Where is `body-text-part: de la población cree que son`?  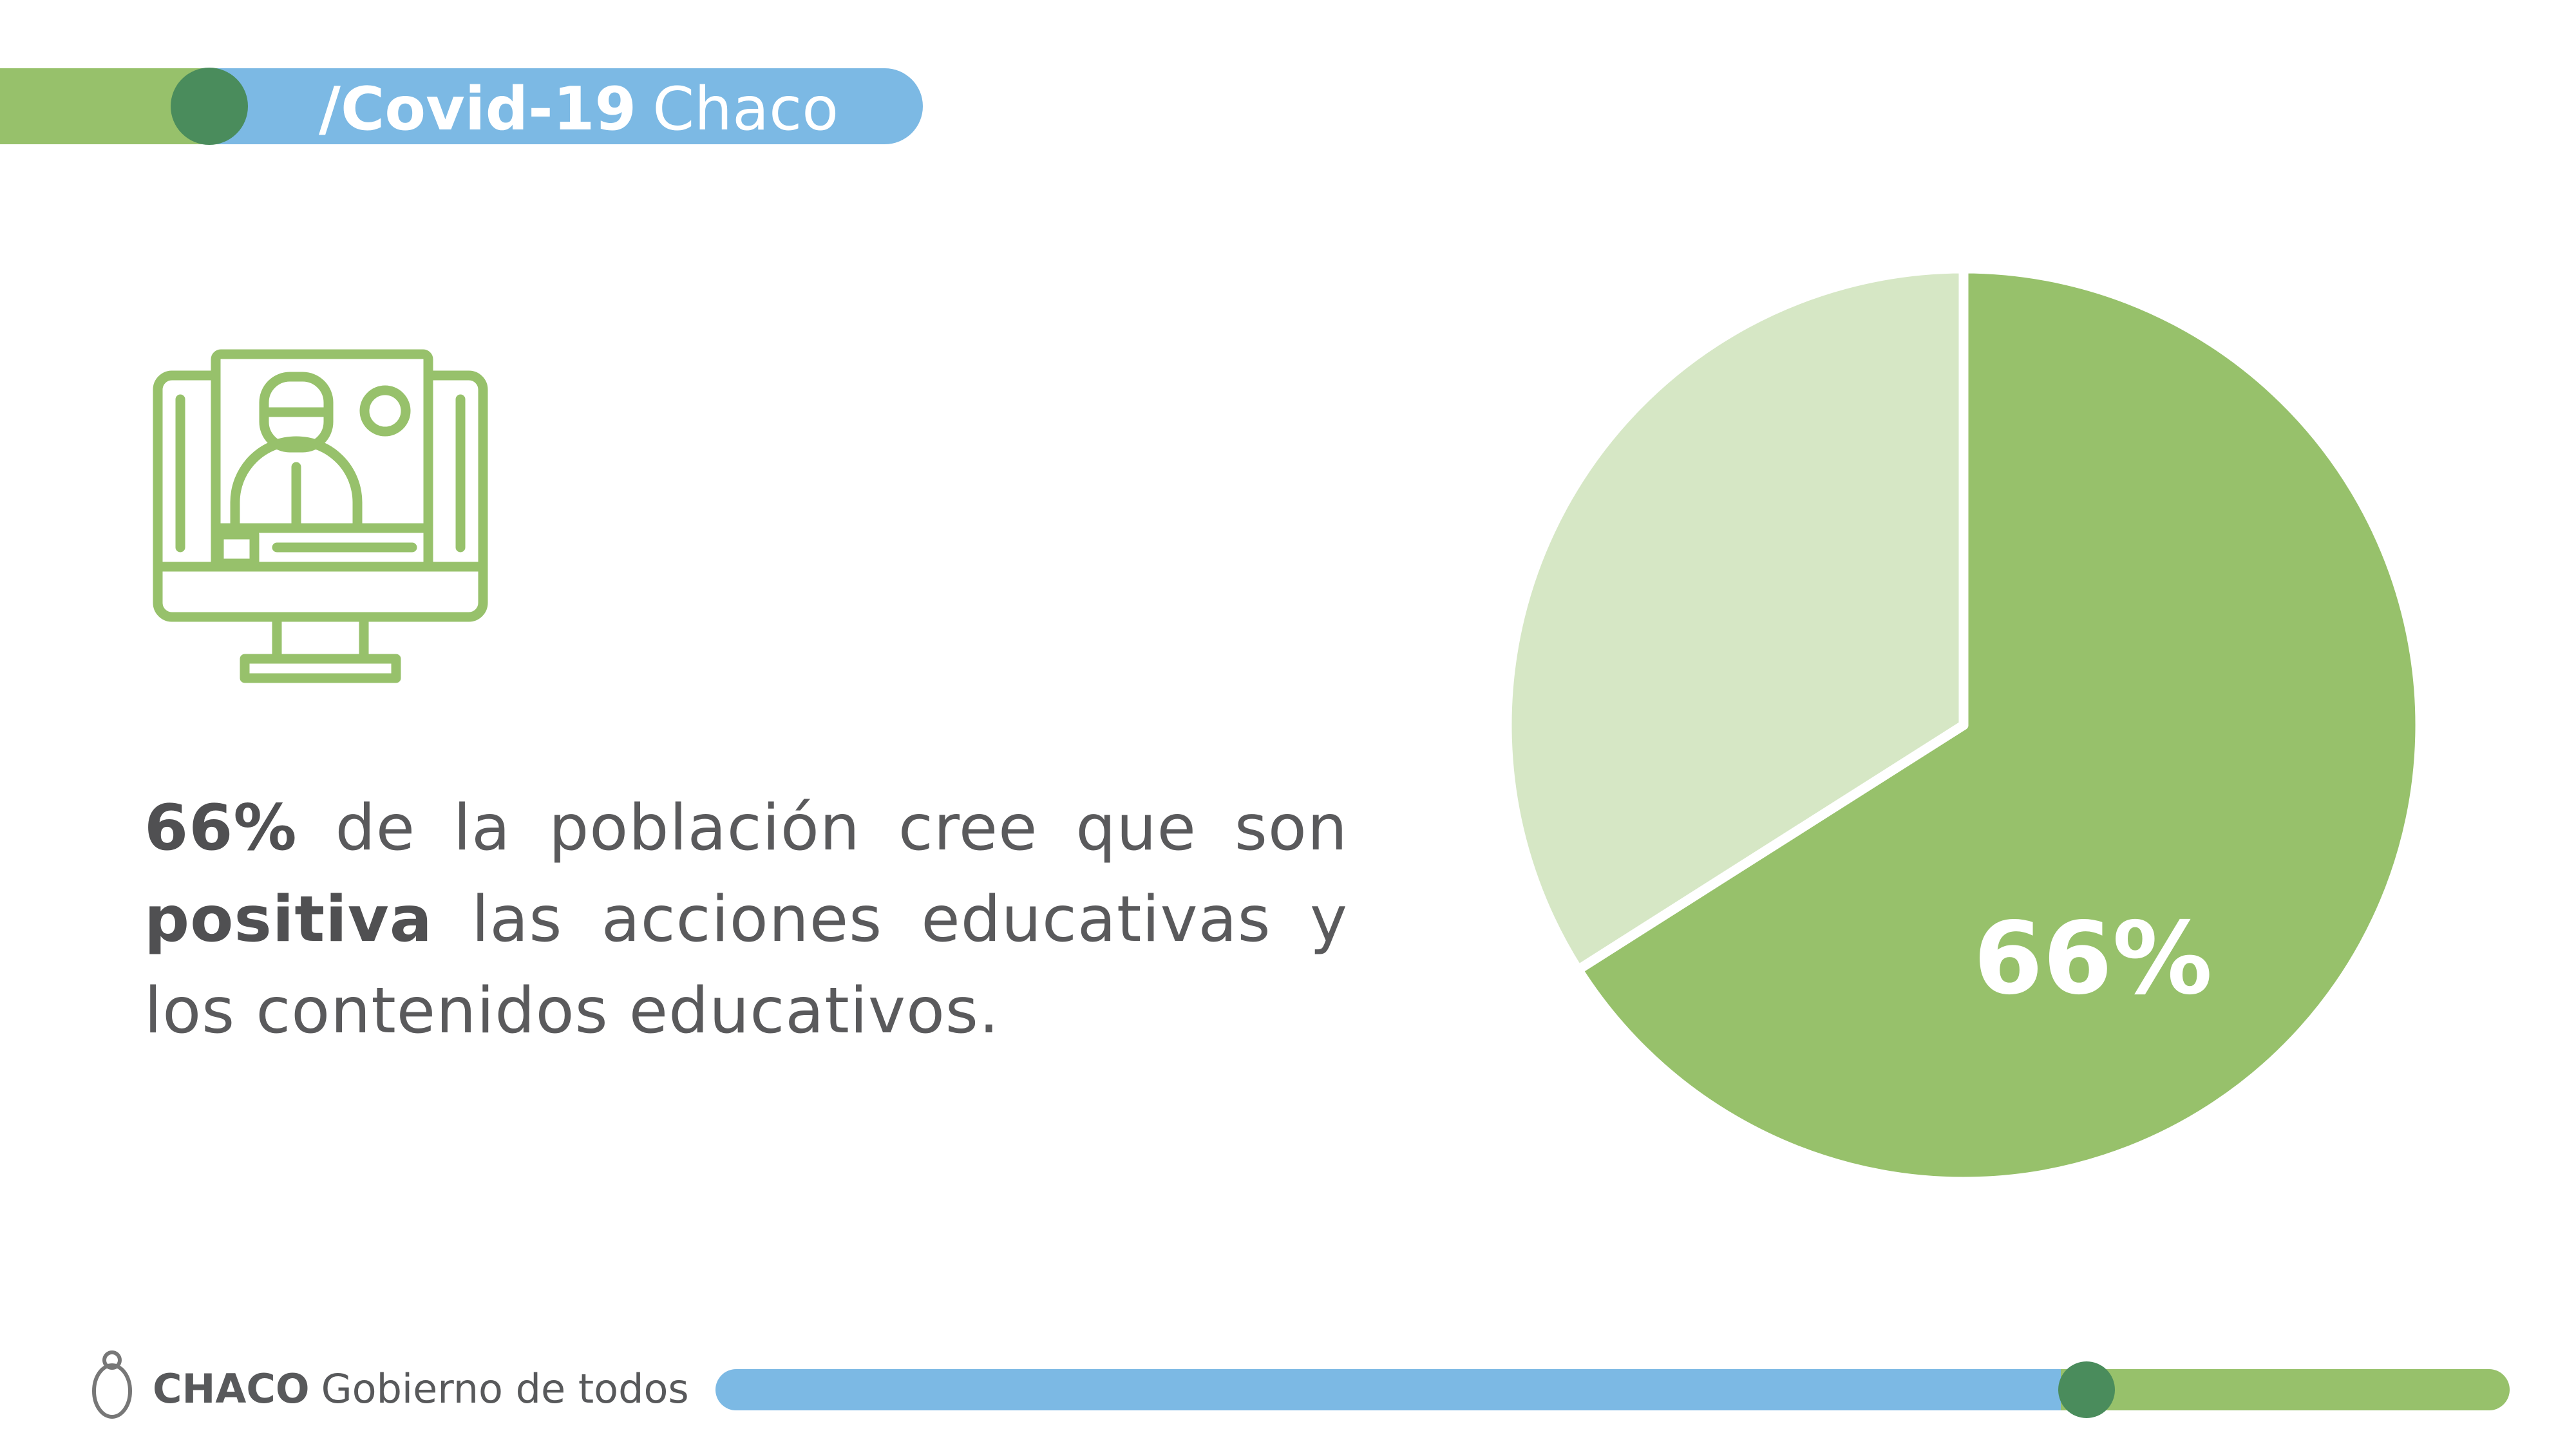 body-text-part: de la población cree que son is located at coordinates (822, 828).